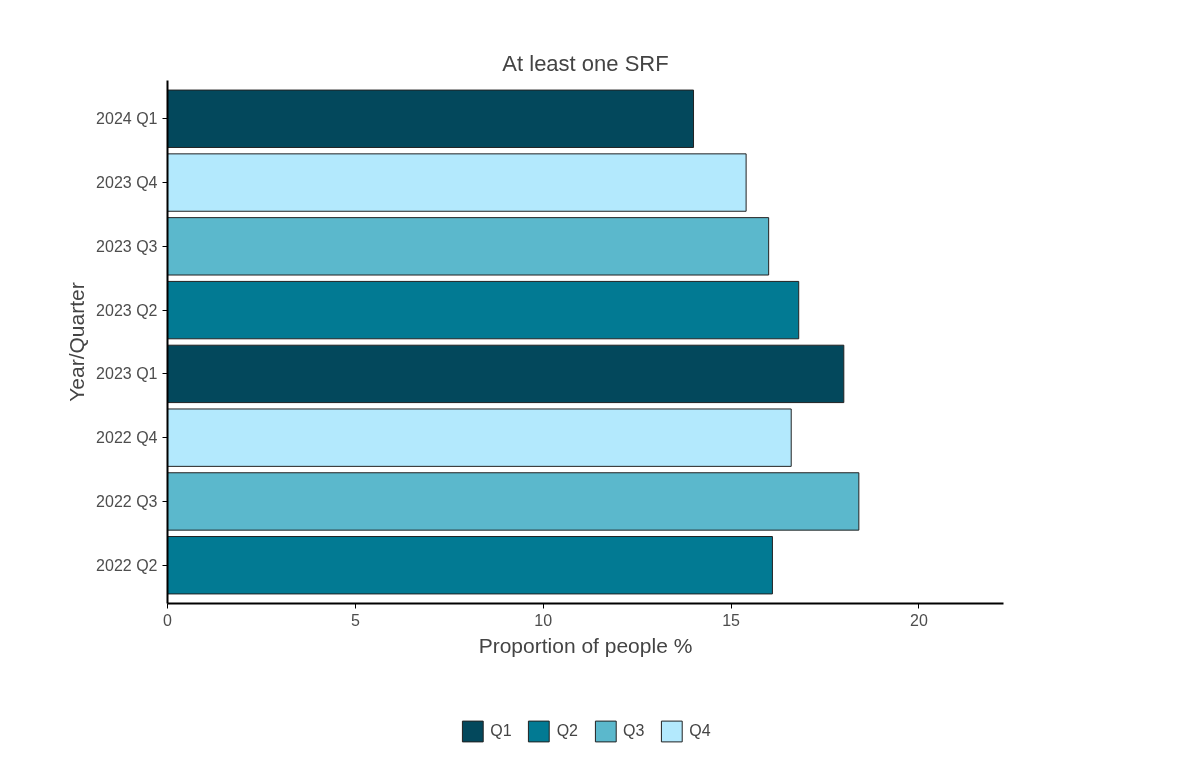 The image size is (1199, 771). Describe the element at coordinates (700, 731) in the screenshot. I see `legend-label: Q4` at that location.